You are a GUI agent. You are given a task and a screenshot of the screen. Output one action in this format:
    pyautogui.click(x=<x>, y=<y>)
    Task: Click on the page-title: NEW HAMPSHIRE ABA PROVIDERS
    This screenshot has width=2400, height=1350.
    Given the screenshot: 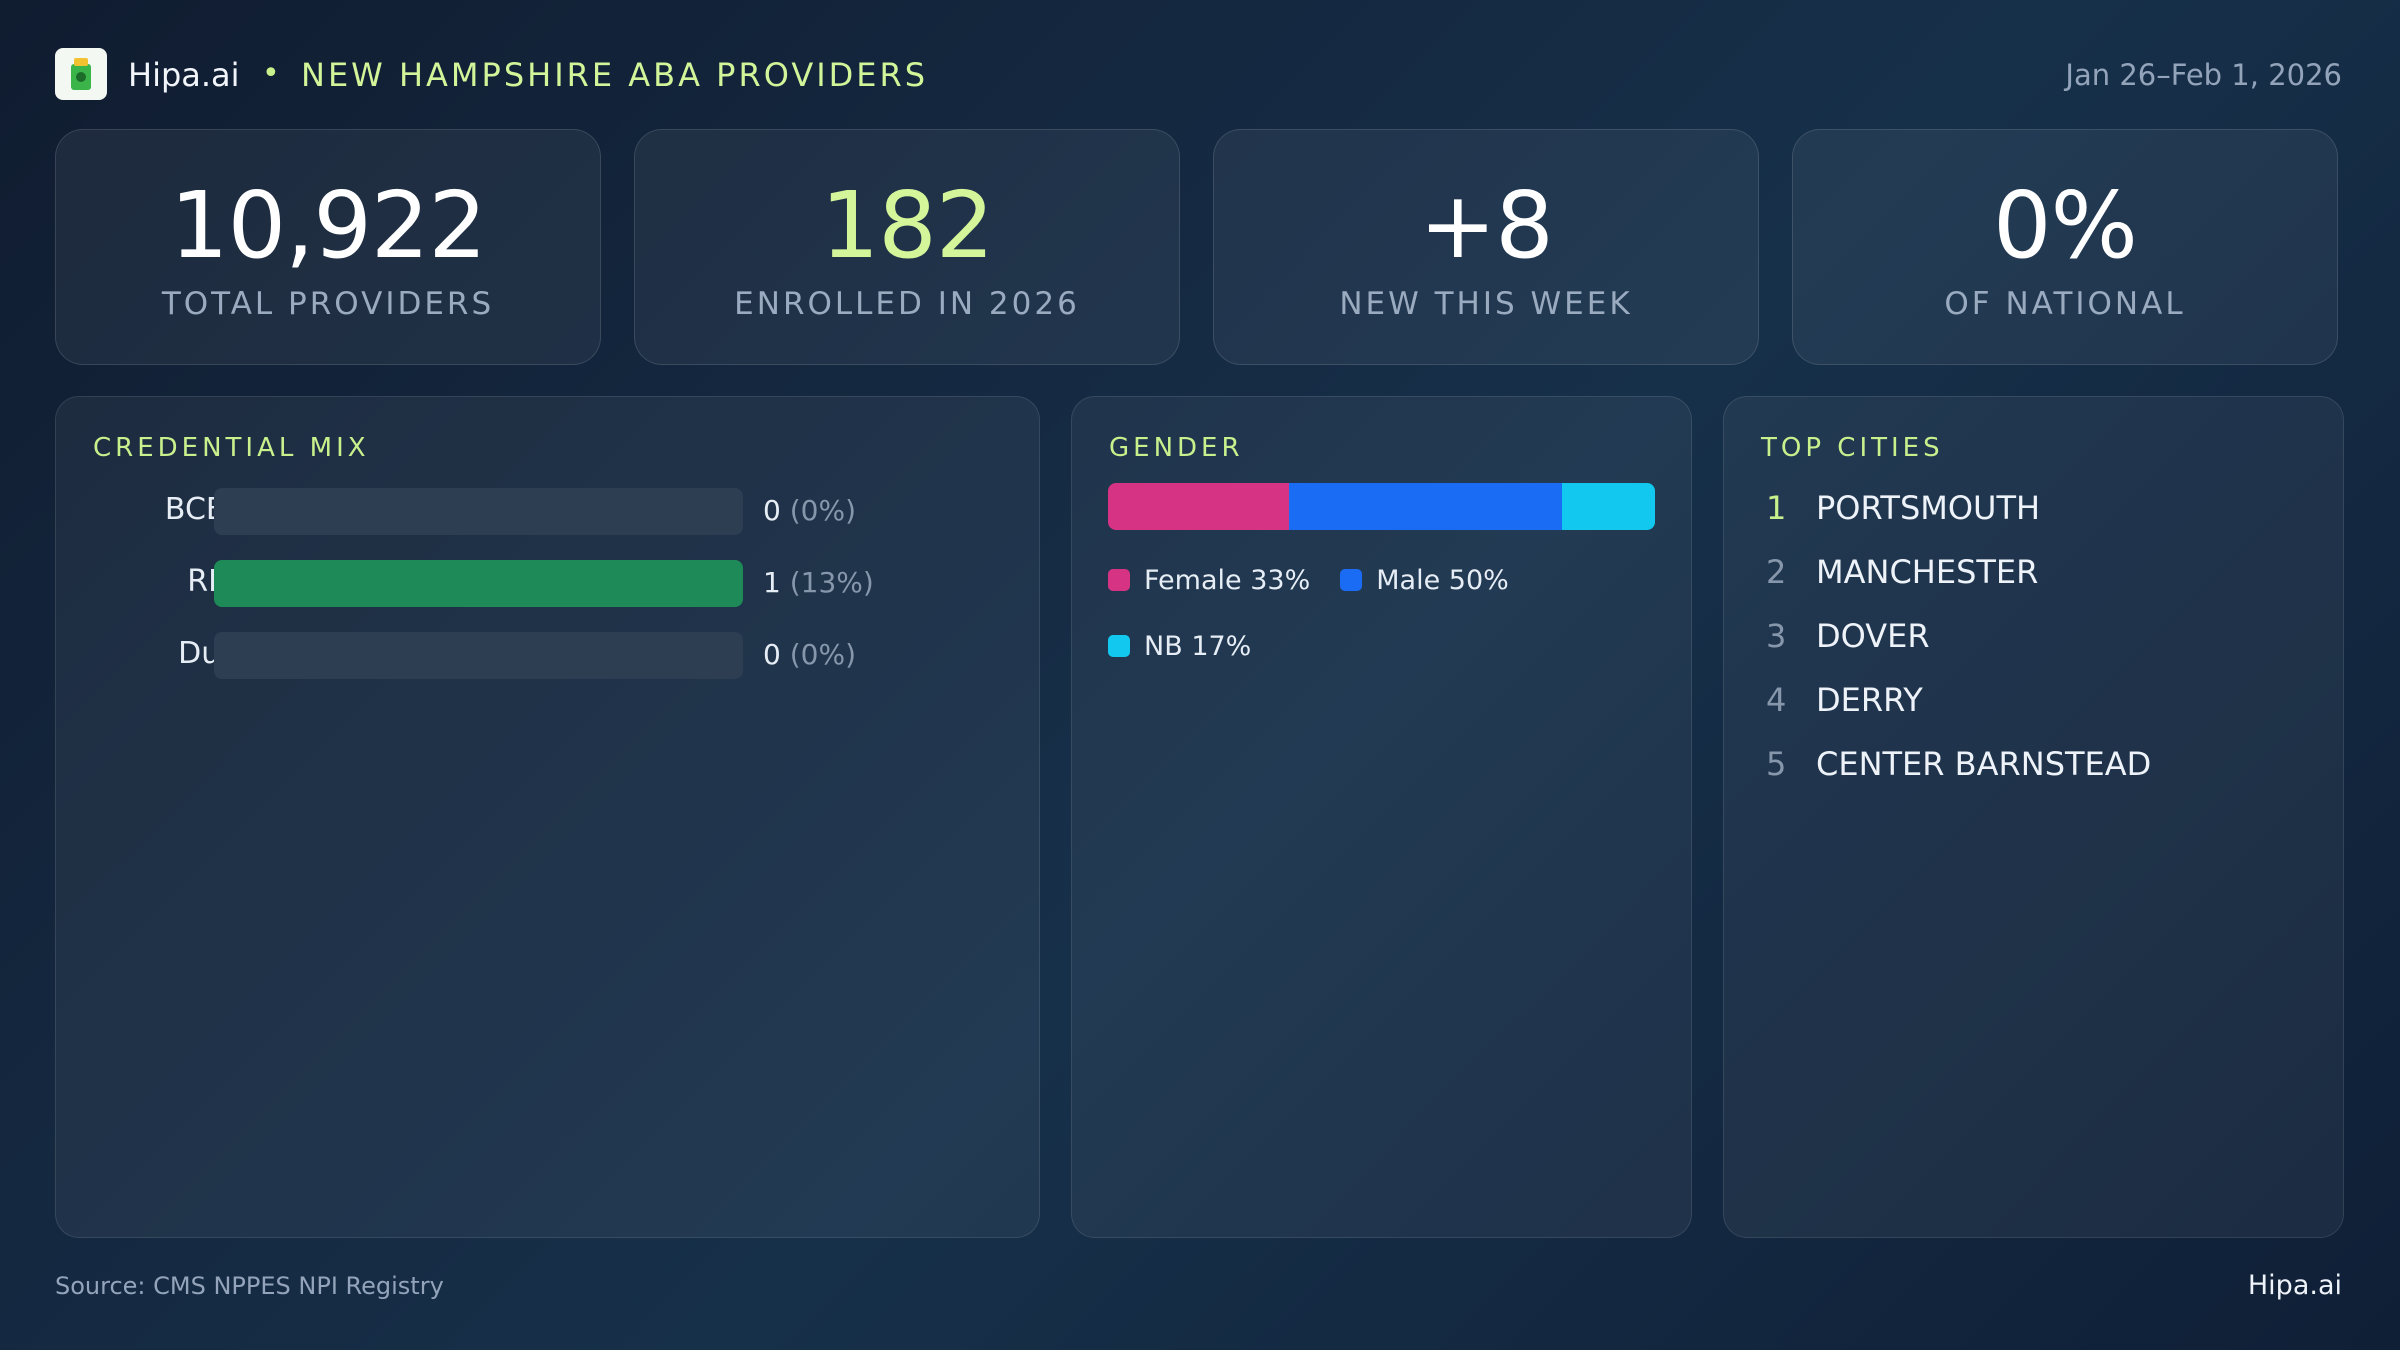 What is the action you would take?
    pyautogui.click(x=615, y=75)
    